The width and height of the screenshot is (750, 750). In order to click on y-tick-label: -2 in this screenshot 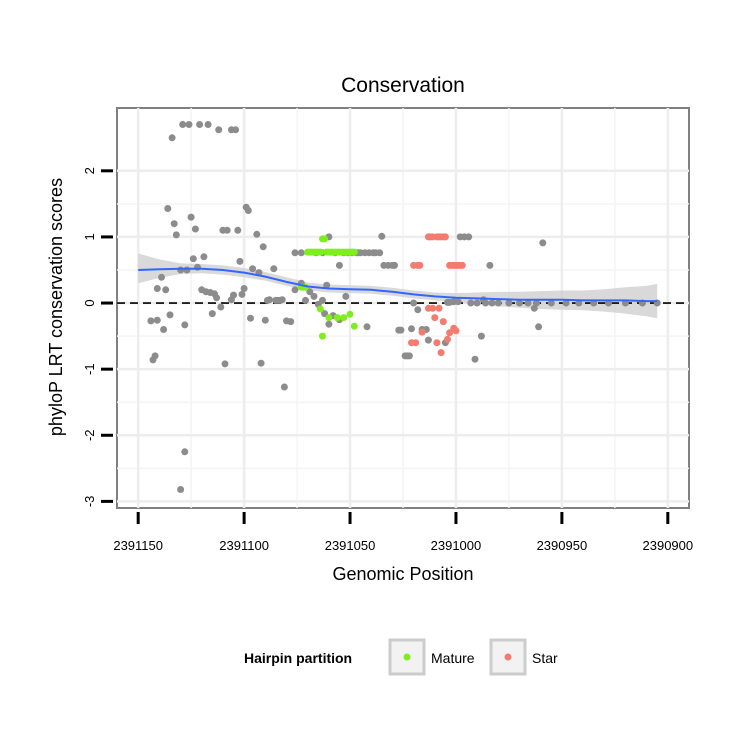, I will do `click(89, 435)`.